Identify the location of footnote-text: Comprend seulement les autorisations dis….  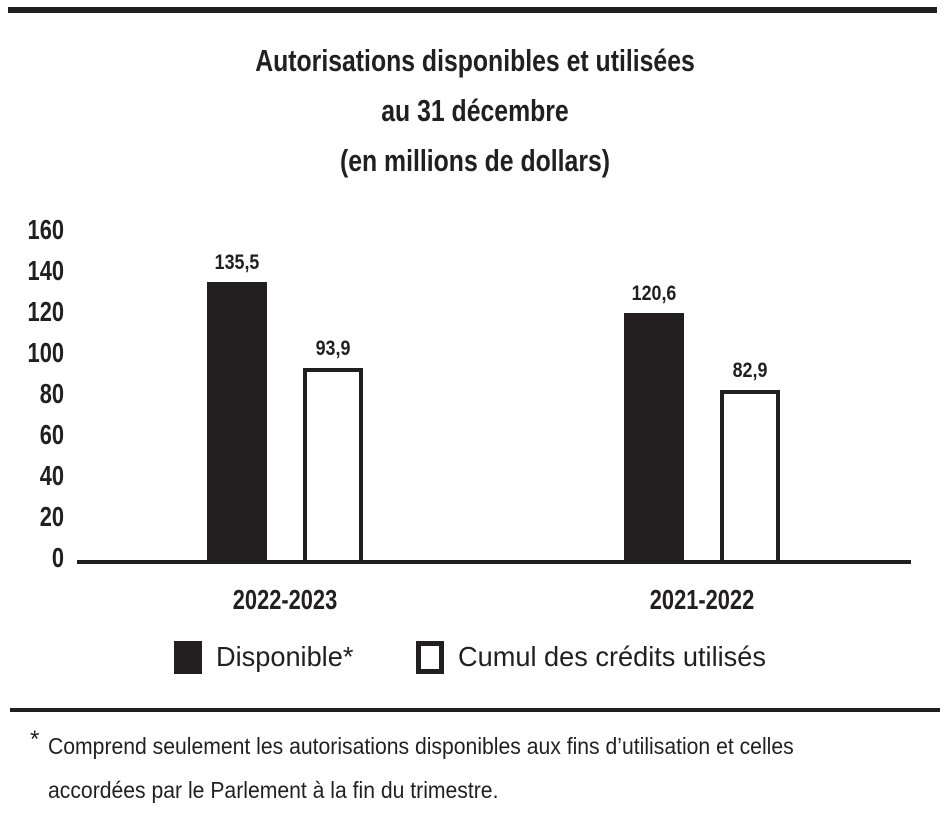
(489, 768).